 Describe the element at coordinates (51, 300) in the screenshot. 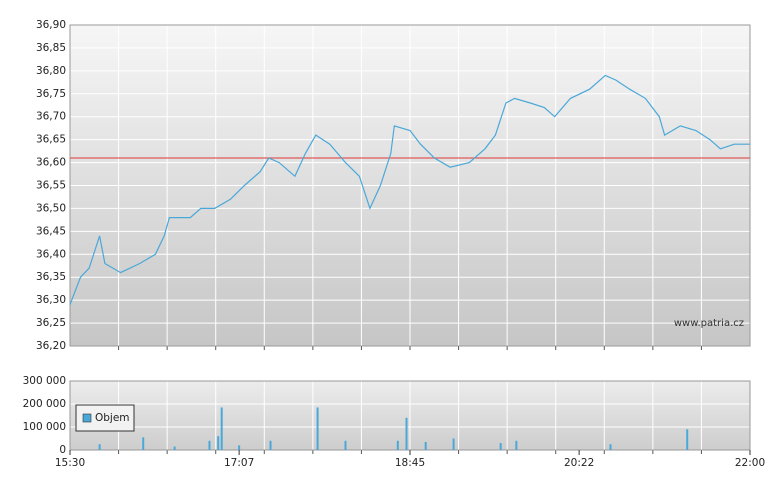

I see `y-tick-label: 36,30` at that location.